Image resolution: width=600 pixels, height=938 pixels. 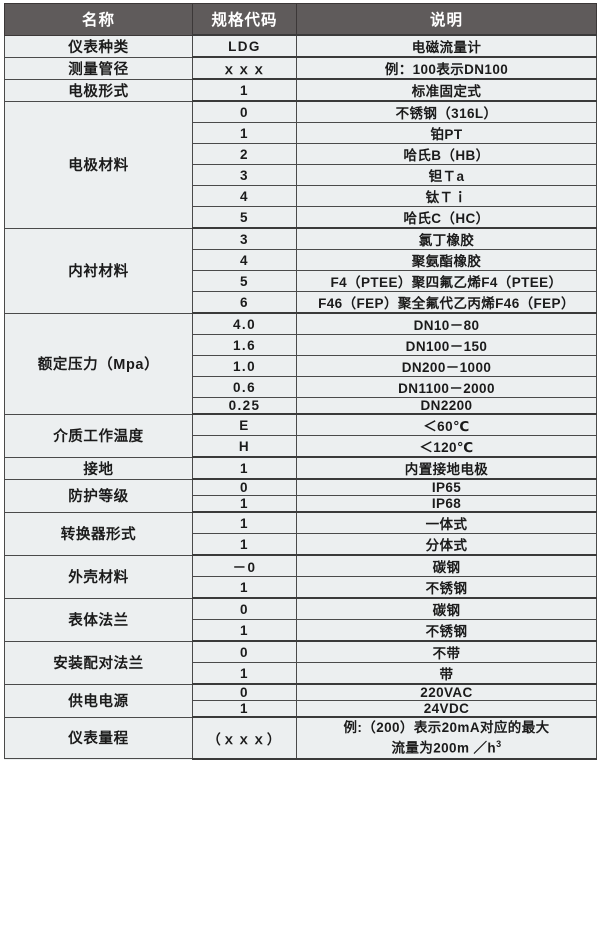 What do you see at coordinates (446, 19) in the screenshot?
I see `header-cell-desc: 说明` at bounding box center [446, 19].